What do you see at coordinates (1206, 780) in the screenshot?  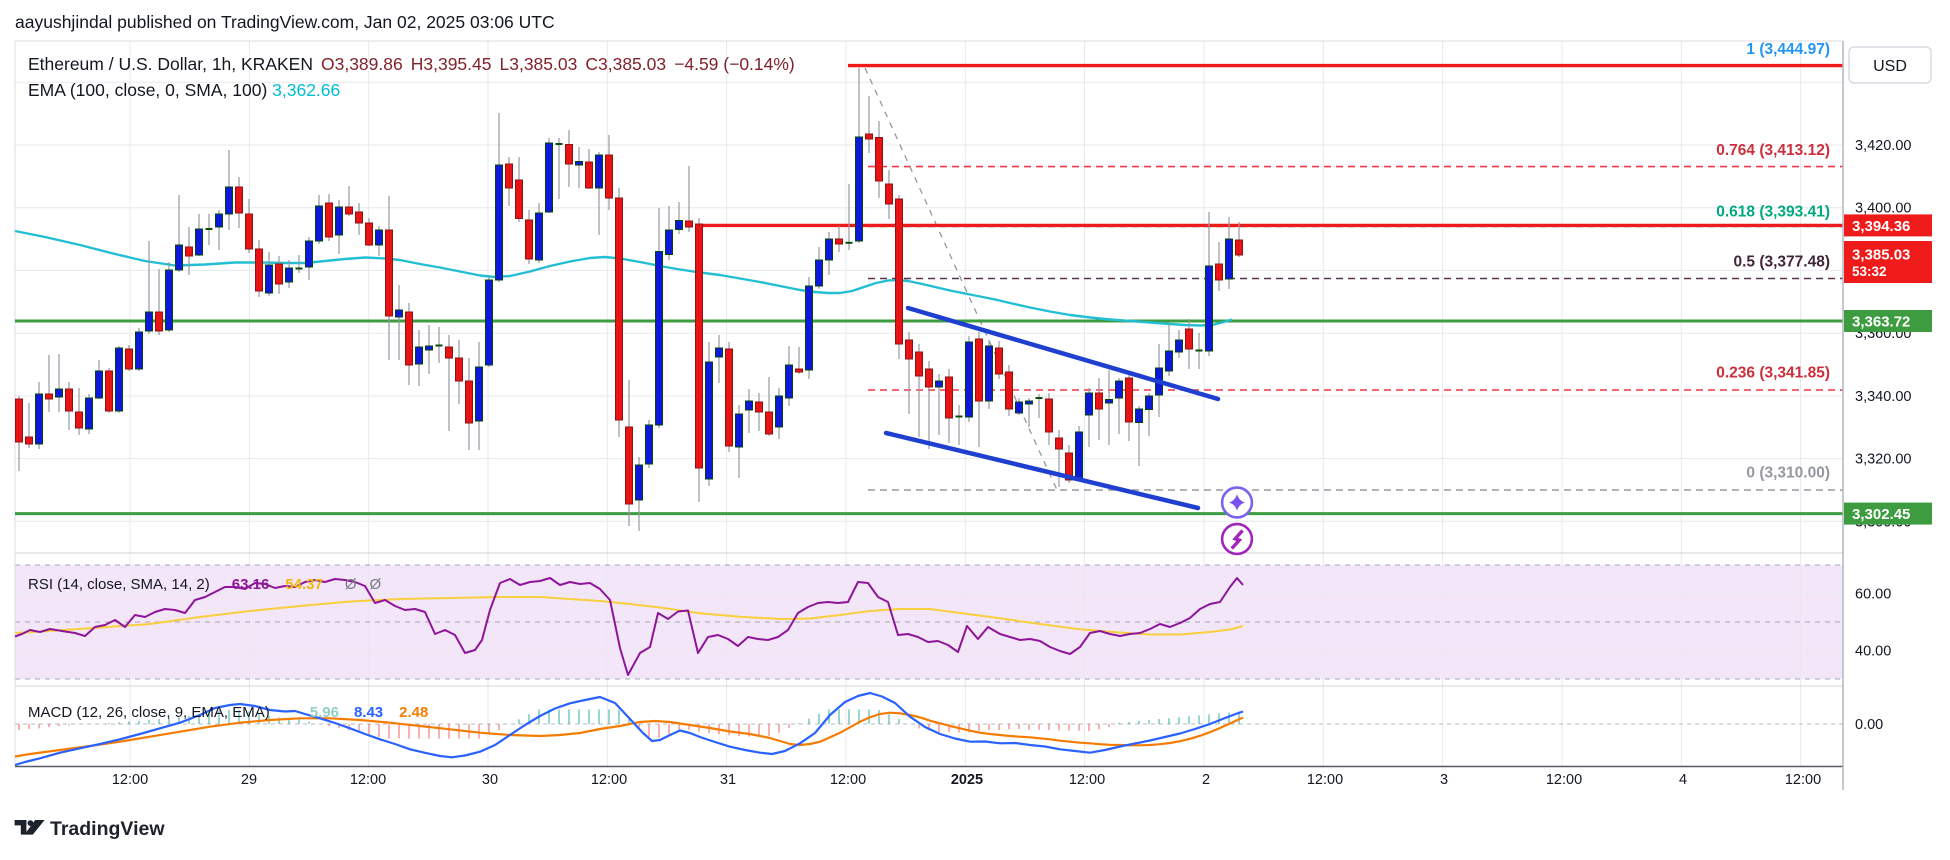 I see `svg-text: 2` at bounding box center [1206, 780].